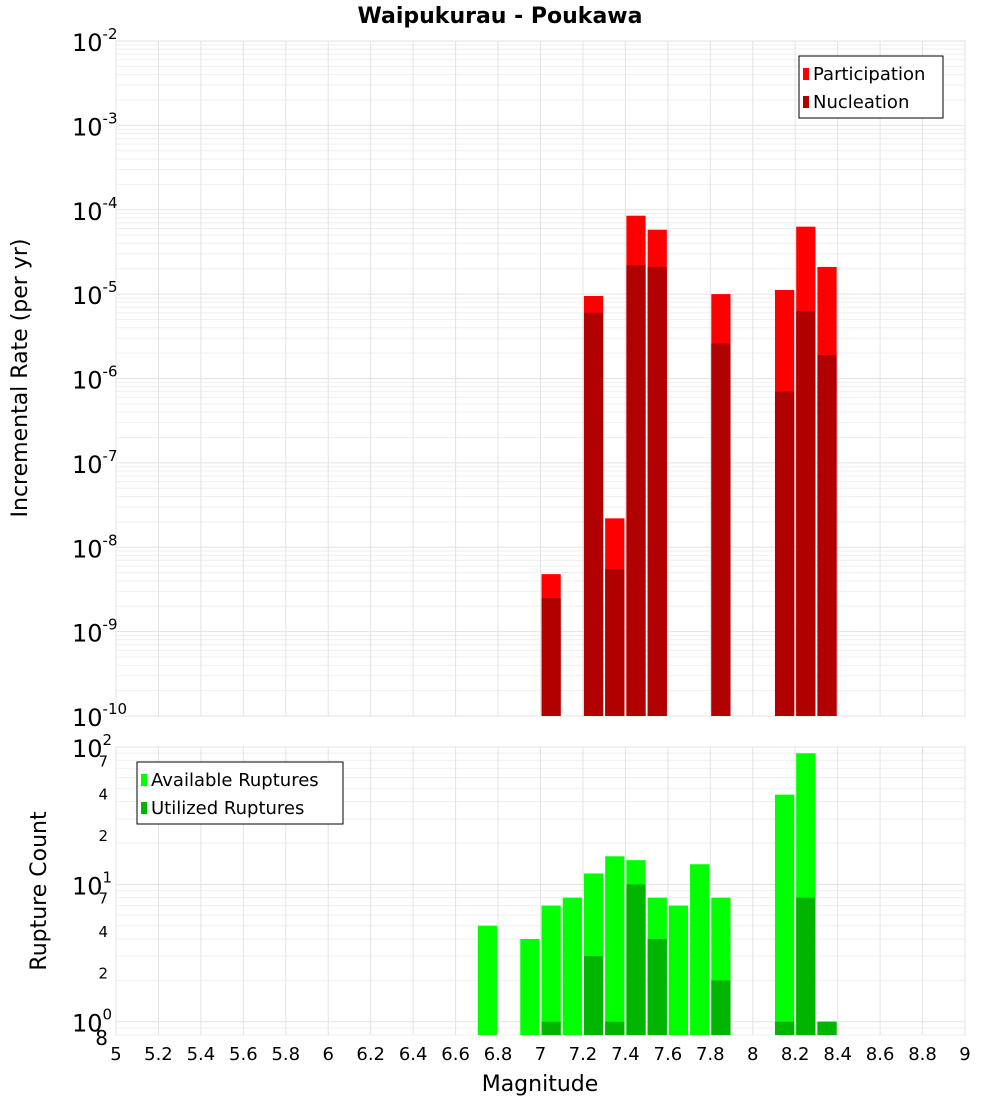 This screenshot has width=1000, height=1100. I want to click on y-tick-label: 10⁻⁶, so click(95, 379).